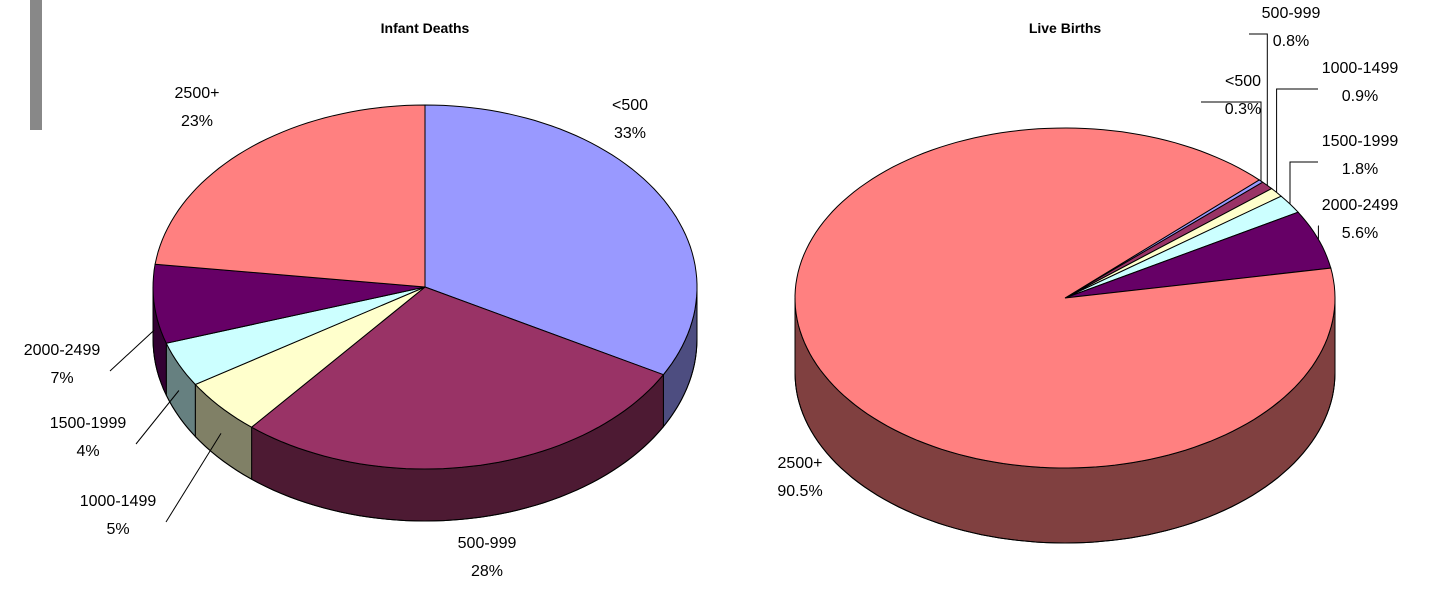 The width and height of the screenshot is (1438, 593). Describe the element at coordinates (1360, 233) in the screenshot. I see `slice-value-label: 5.6%` at that location.